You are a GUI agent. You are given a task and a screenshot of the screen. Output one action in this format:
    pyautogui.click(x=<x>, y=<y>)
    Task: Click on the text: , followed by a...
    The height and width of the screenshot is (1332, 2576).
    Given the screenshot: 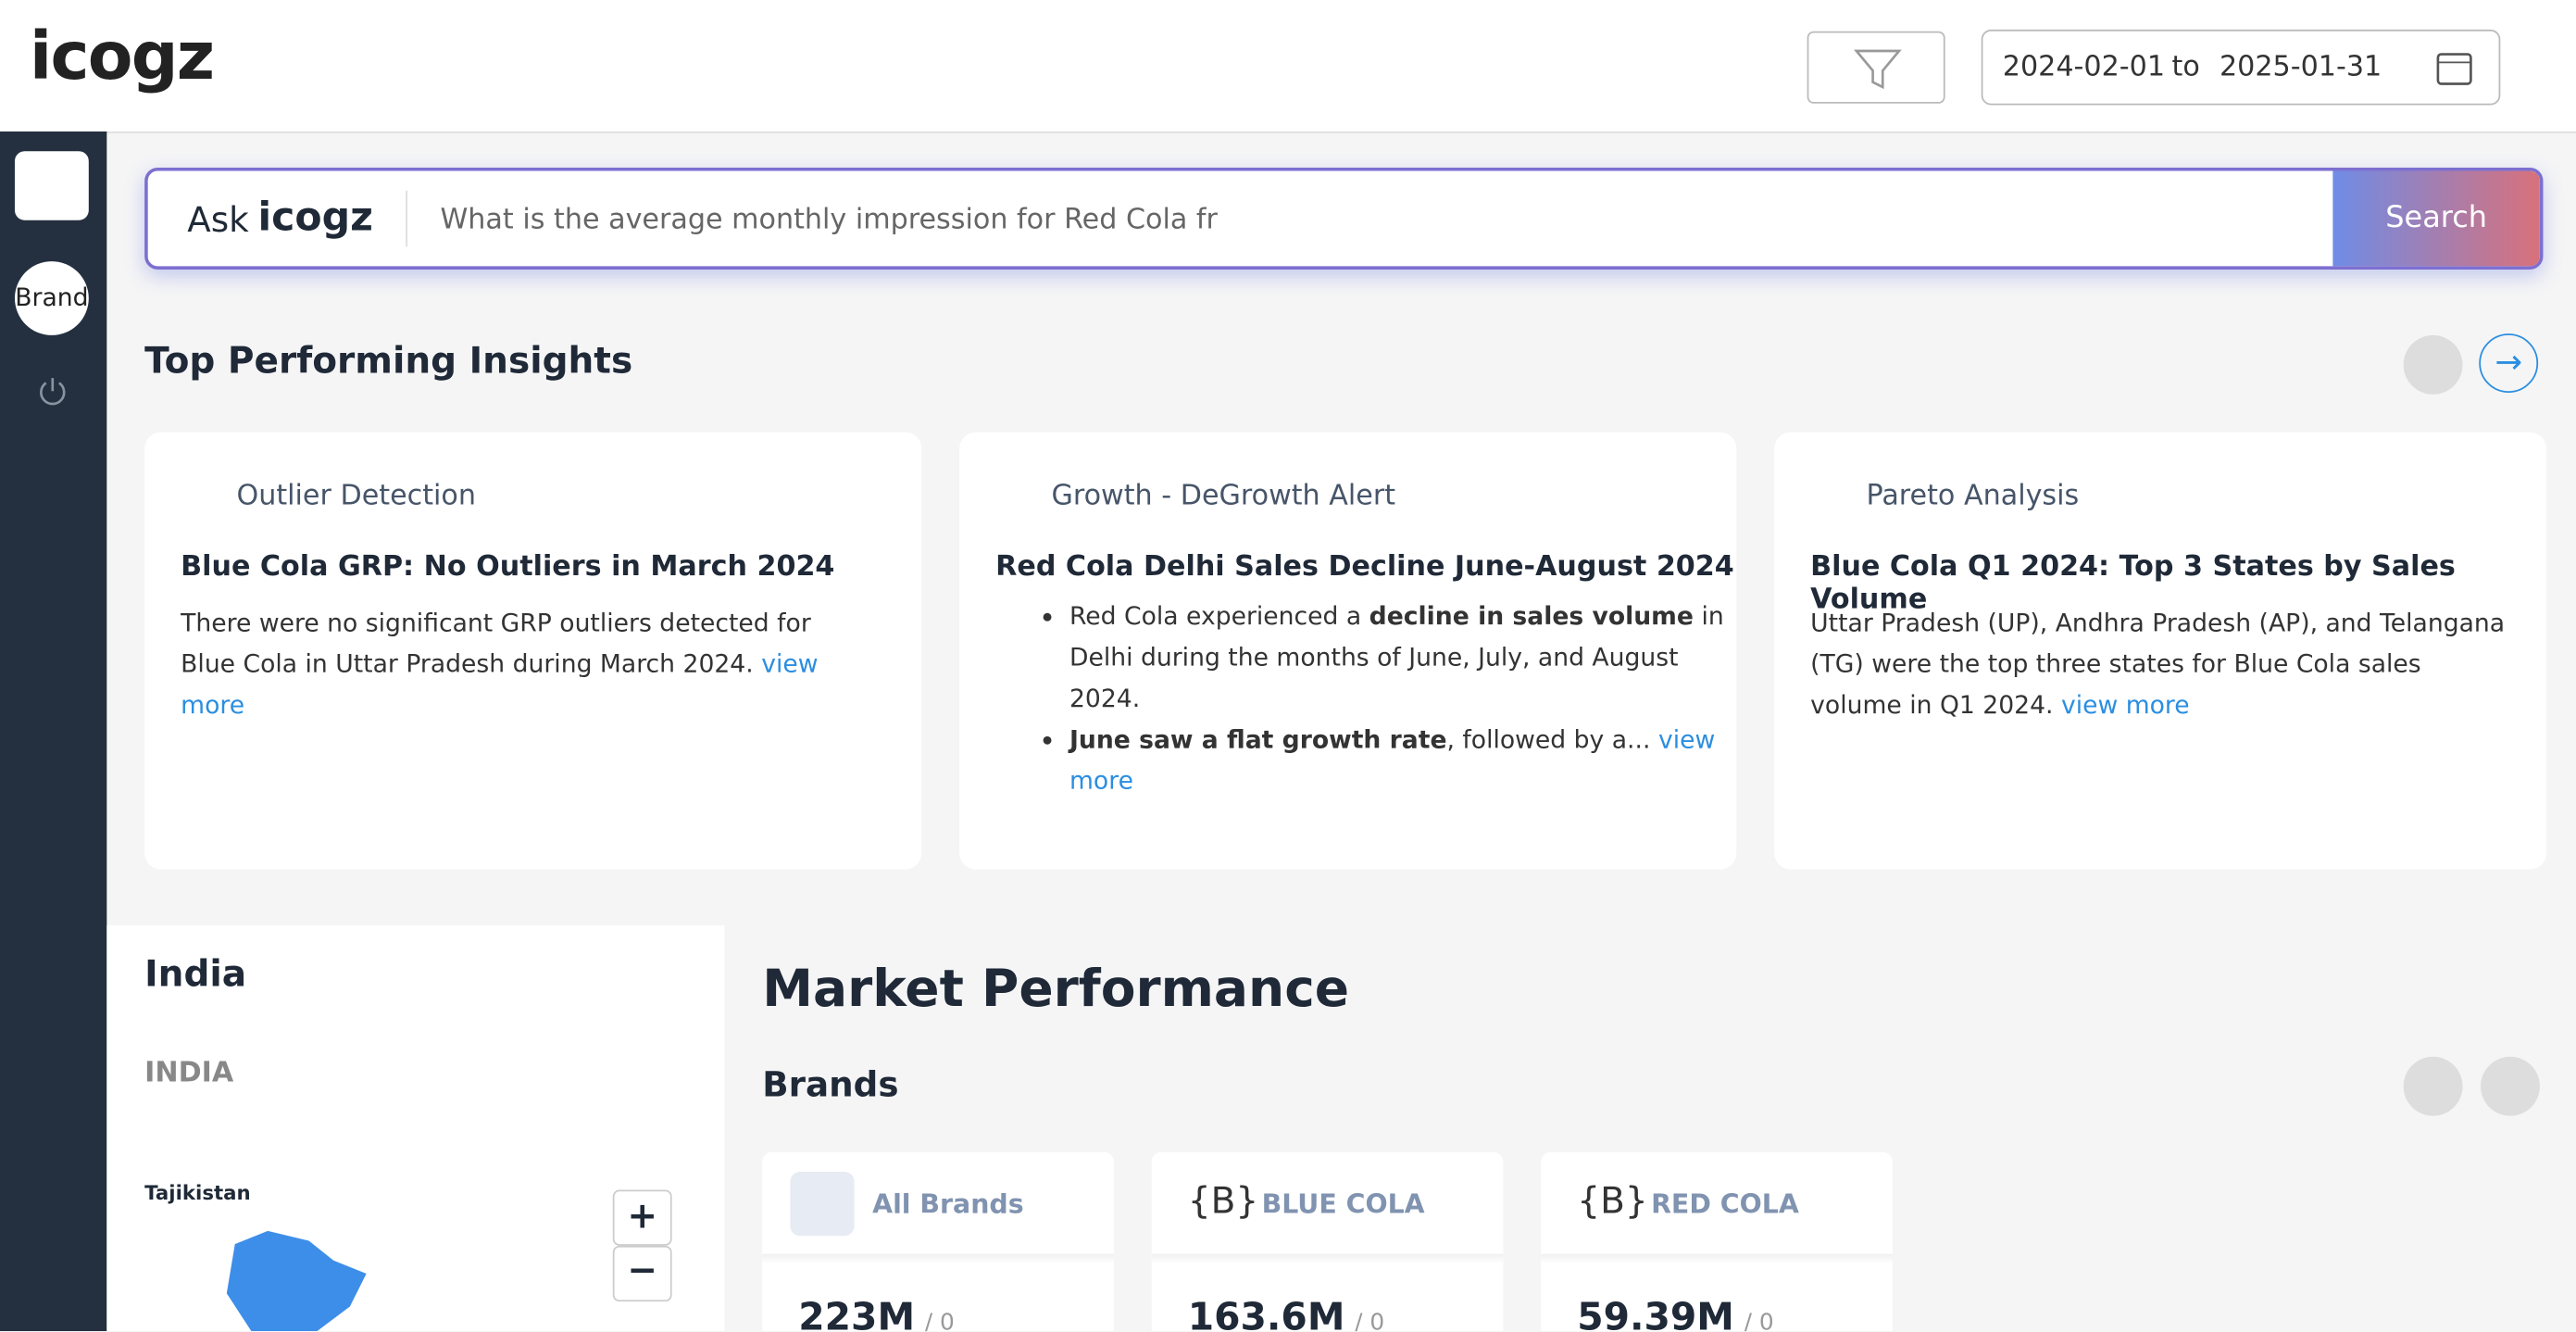 What is the action you would take?
    pyautogui.click(x=1548, y=739)
    